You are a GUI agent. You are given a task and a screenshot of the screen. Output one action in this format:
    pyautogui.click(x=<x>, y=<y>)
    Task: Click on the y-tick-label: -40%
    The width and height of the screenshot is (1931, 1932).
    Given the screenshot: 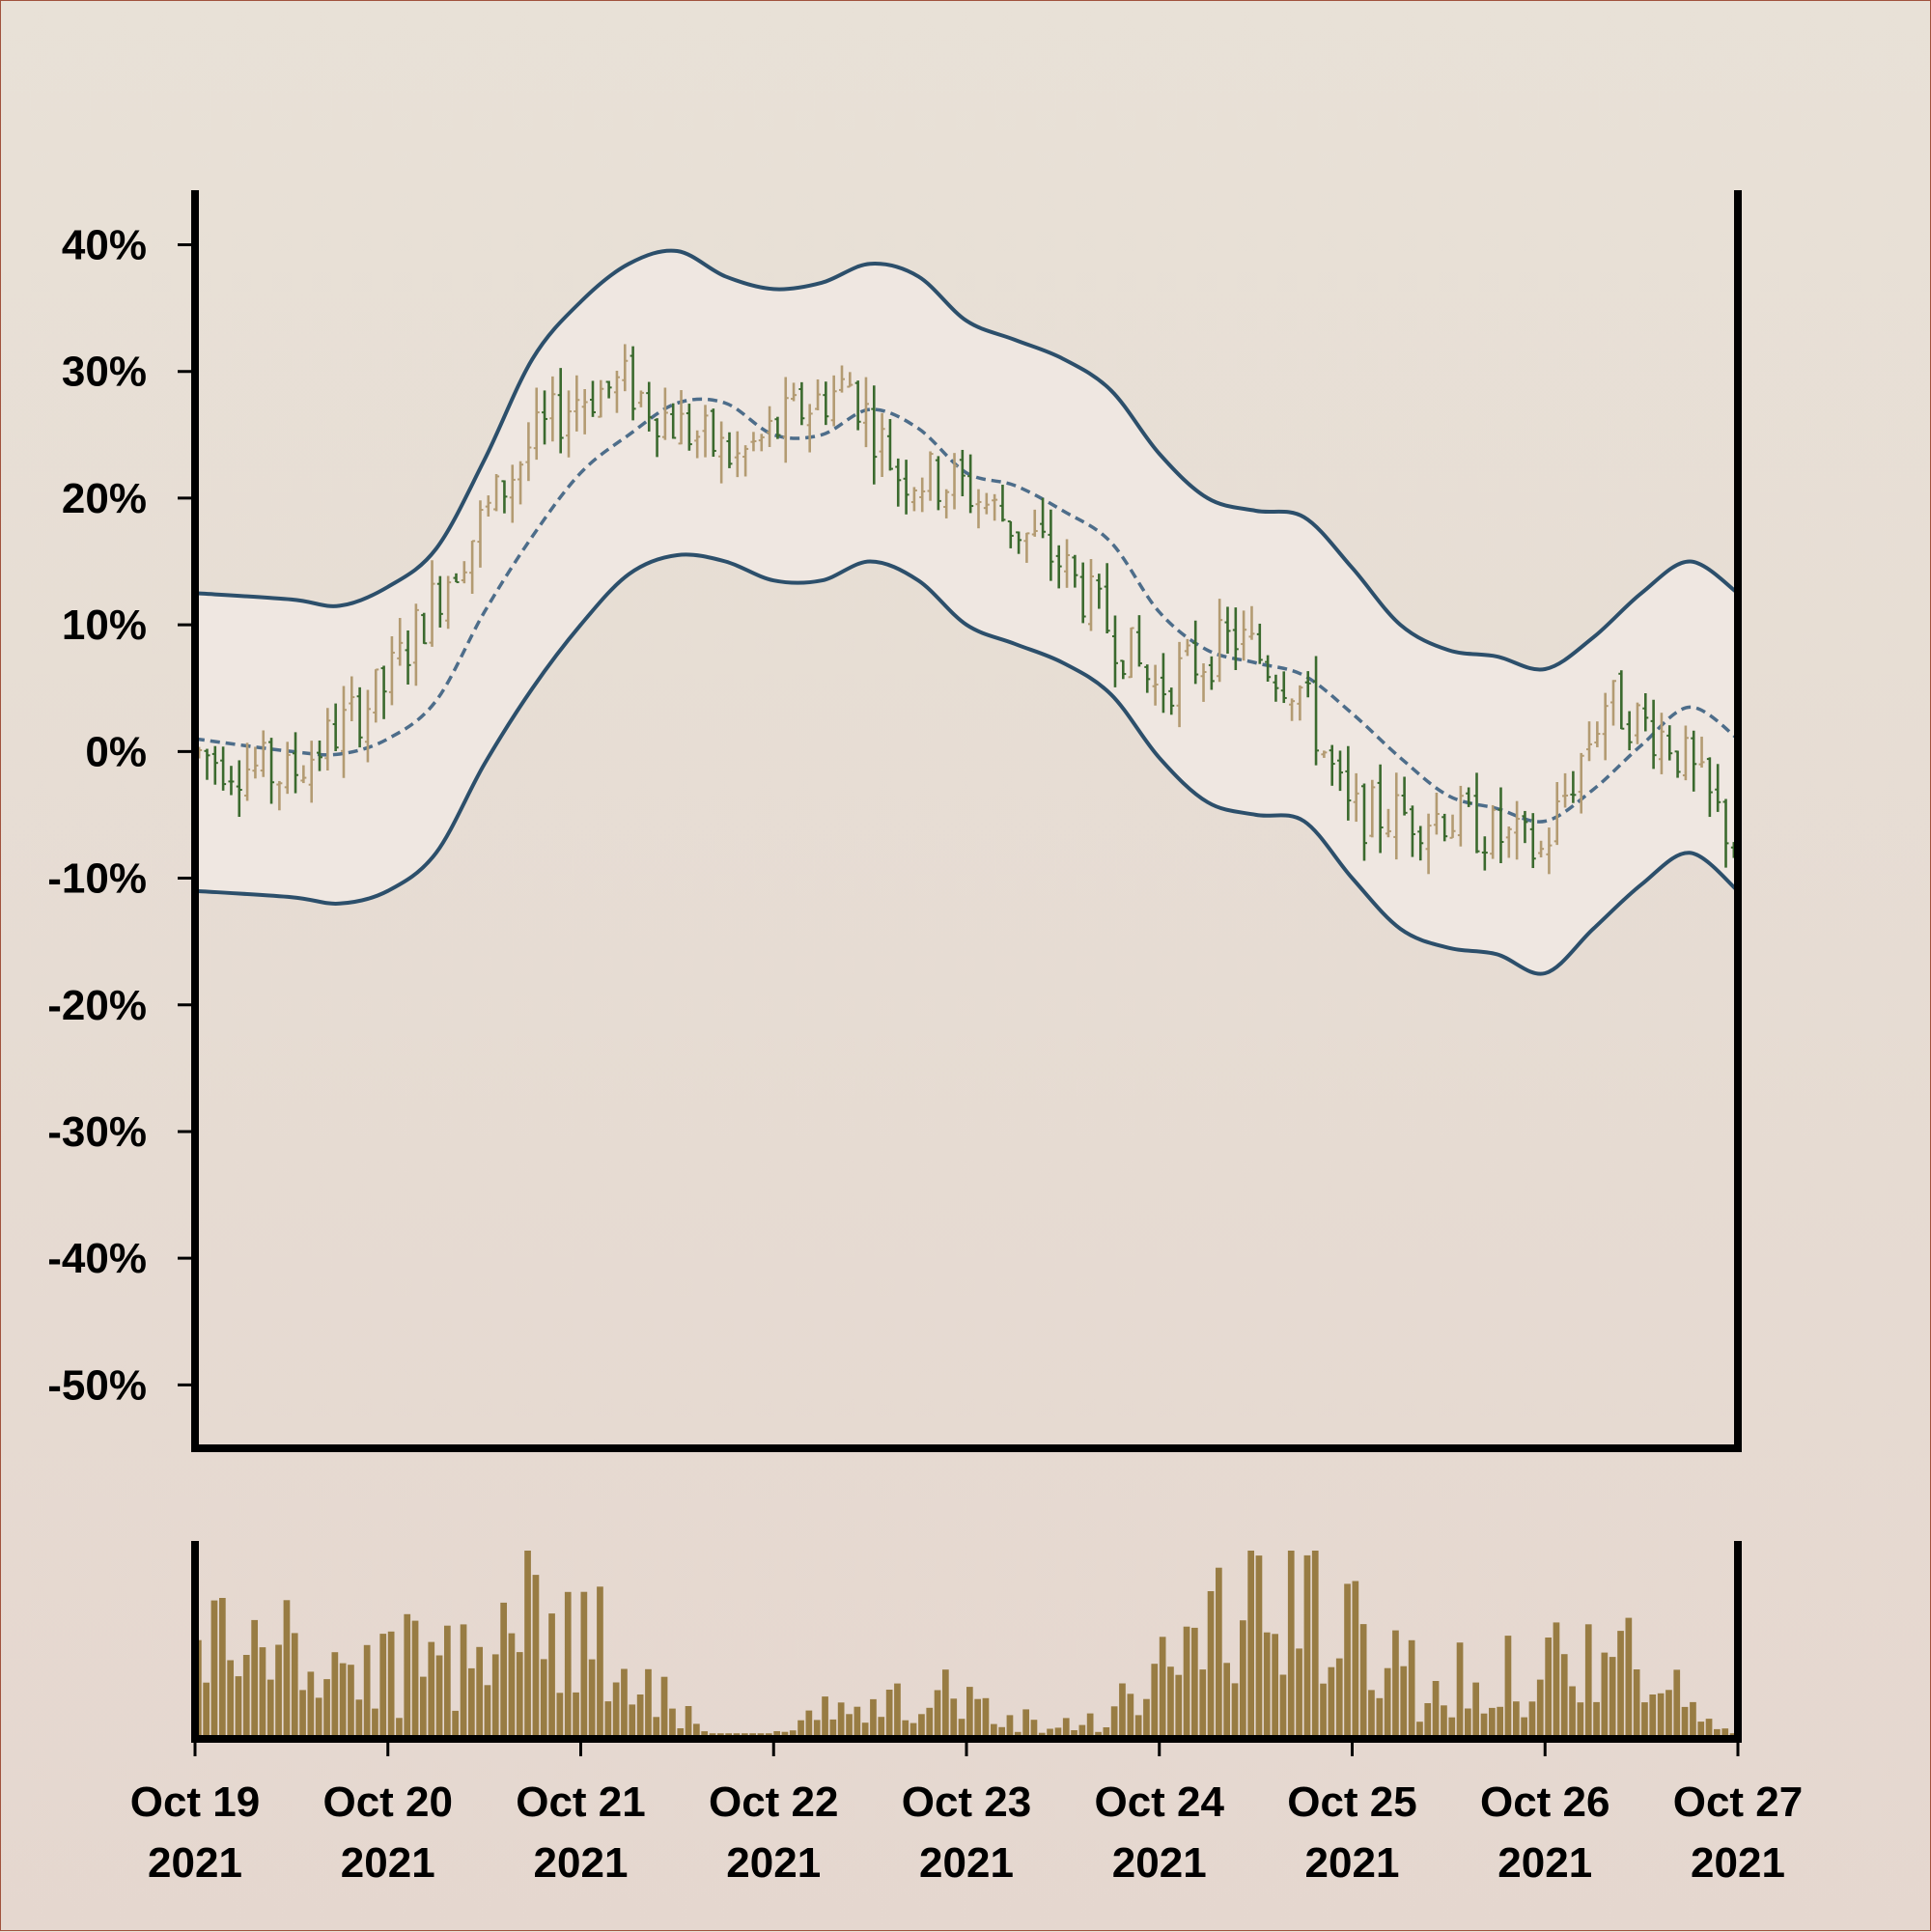 What is the action you would take?
    pyautogui.click(x=97, y=1259)
    